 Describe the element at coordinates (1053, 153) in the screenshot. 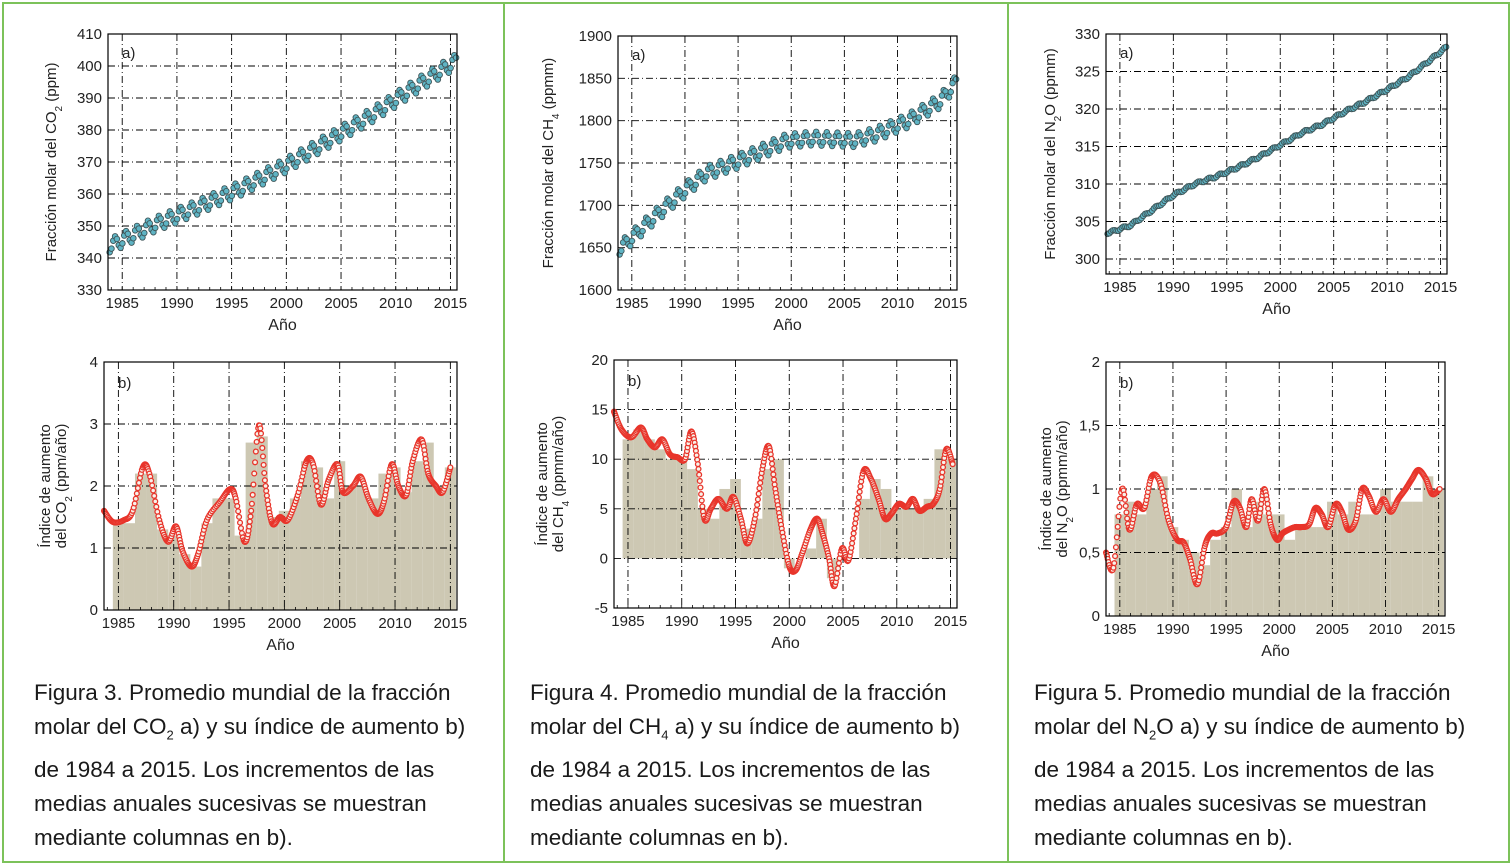

I see `y-axis-label: Fracción molar del N2O (ppmm)` at that location.